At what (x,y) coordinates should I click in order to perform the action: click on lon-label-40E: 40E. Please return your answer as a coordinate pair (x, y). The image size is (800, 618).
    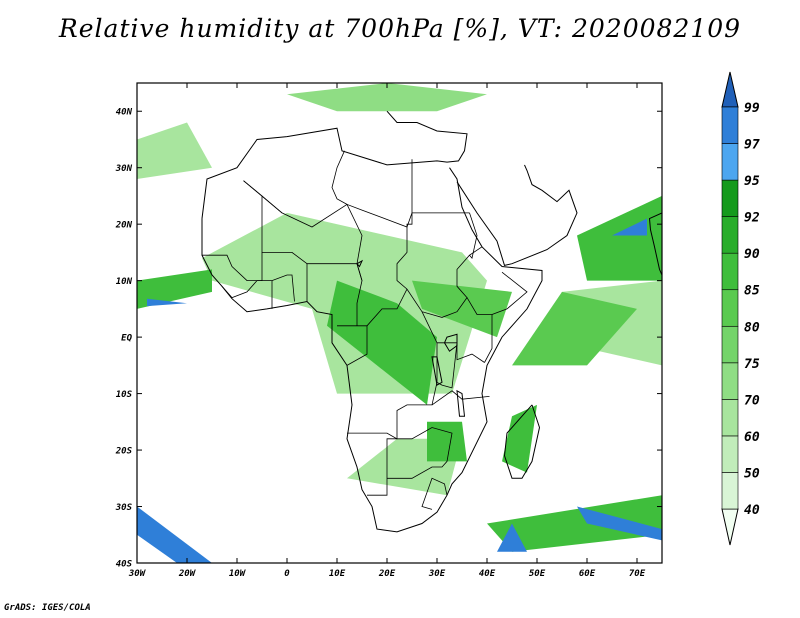
    Looking at the image, I should click on (487, 574).